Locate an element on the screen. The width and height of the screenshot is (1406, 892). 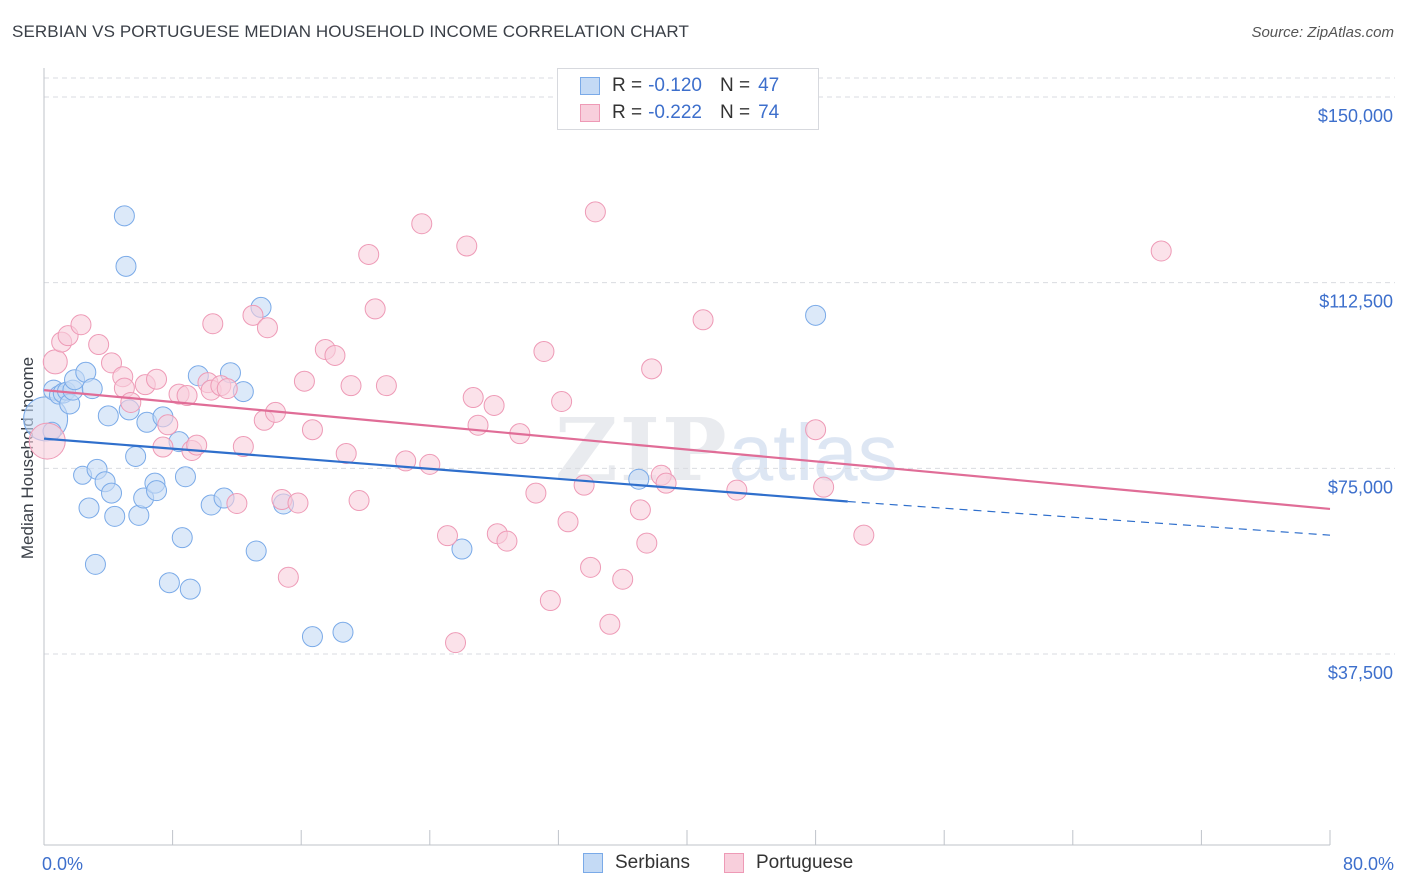
legend-item-portuguese: Portuguese is located at coordinates (788, 863).